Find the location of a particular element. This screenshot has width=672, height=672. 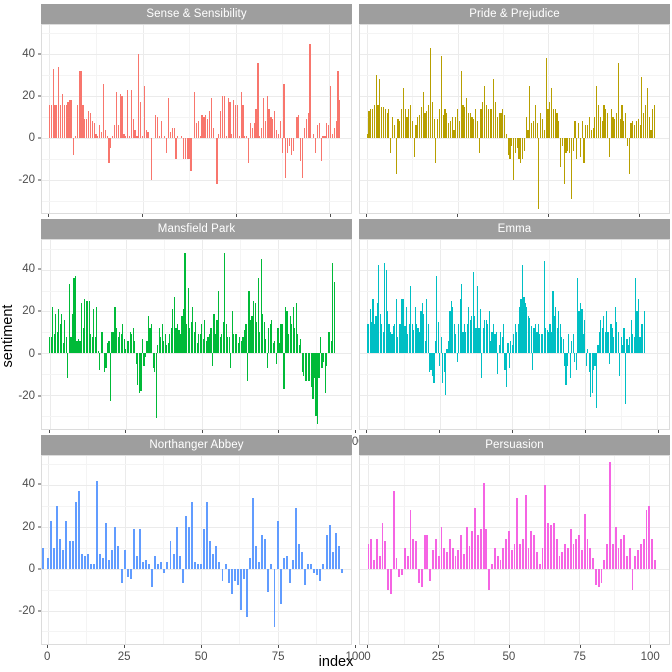

bar-series is located at coordinates (196, 119).